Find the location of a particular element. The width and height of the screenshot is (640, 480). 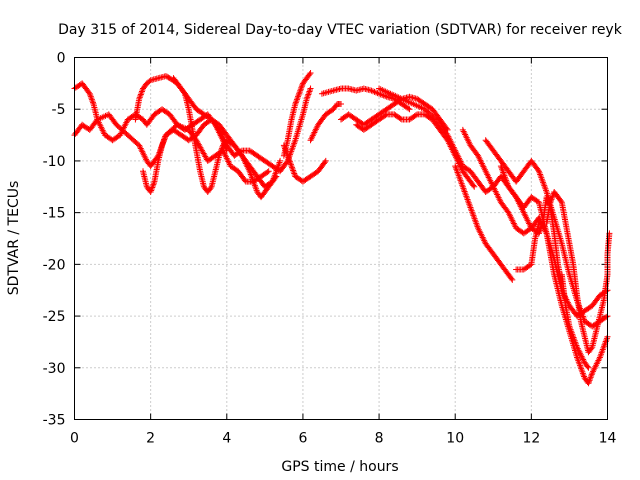

x-tick-label: 4 is located at coordinates (226, 439).